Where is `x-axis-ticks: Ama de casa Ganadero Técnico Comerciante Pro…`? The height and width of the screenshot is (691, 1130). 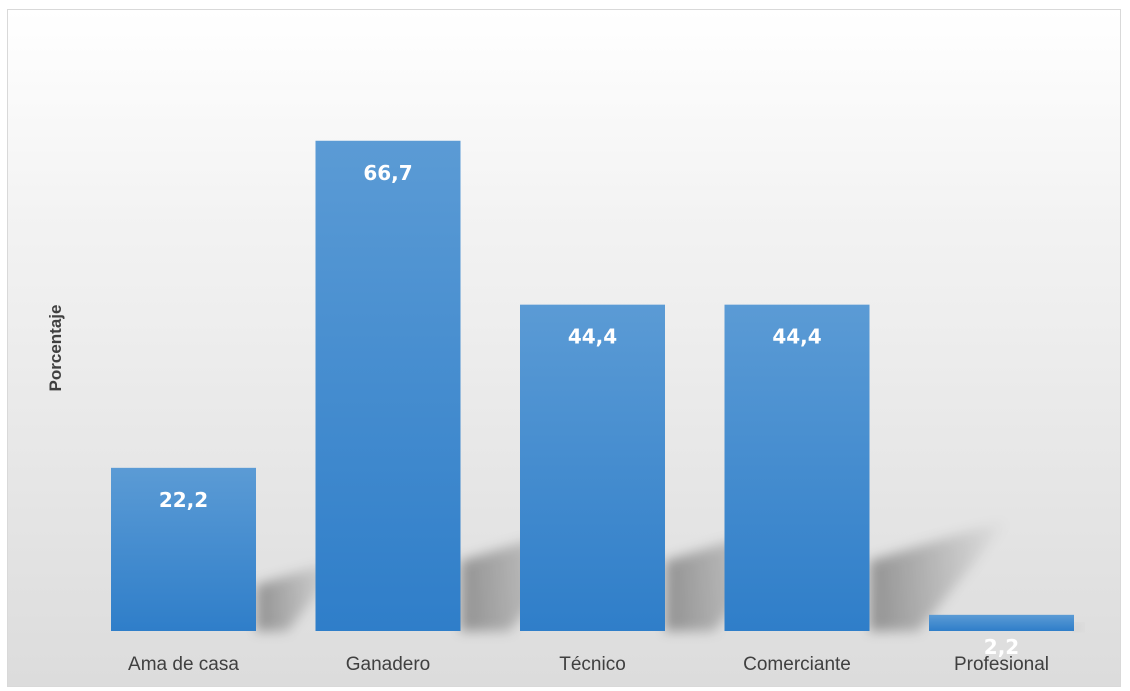 x-axis-ticks: Ama de casa Ganadero Técnico Comerciante Pro… is located at coordinates (588, 664).